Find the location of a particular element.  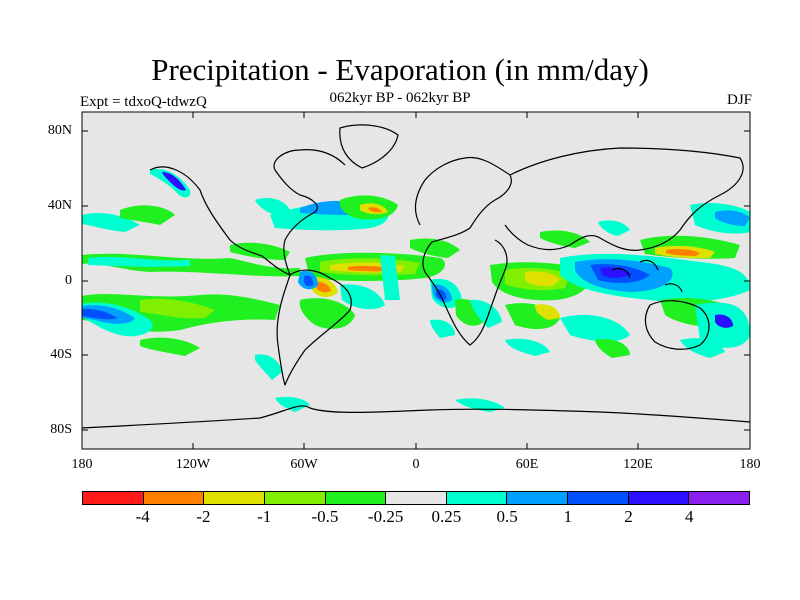

contour-darkblue-alaska is located at coordinates (174, 181).